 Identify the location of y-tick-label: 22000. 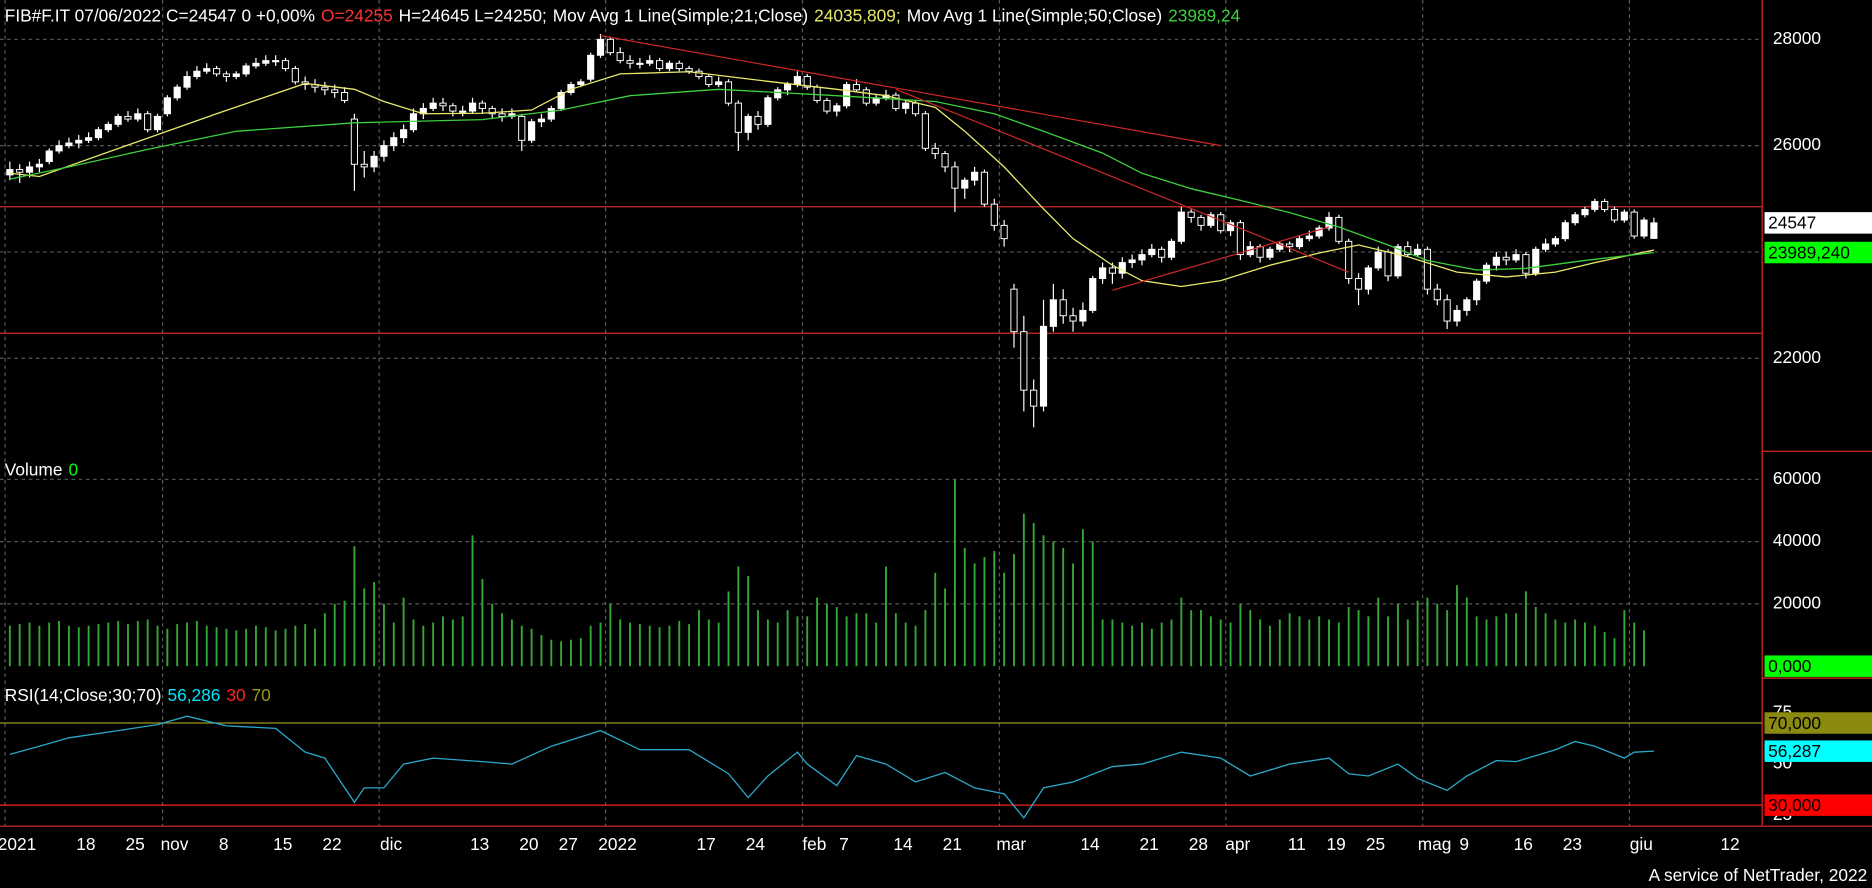
(1797, 357).